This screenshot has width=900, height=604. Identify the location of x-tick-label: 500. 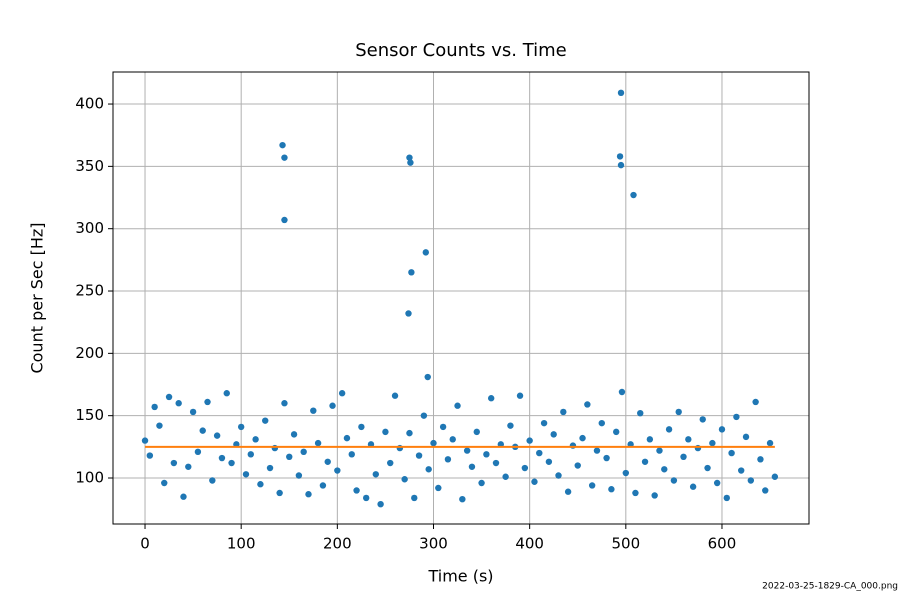
(625, 544).